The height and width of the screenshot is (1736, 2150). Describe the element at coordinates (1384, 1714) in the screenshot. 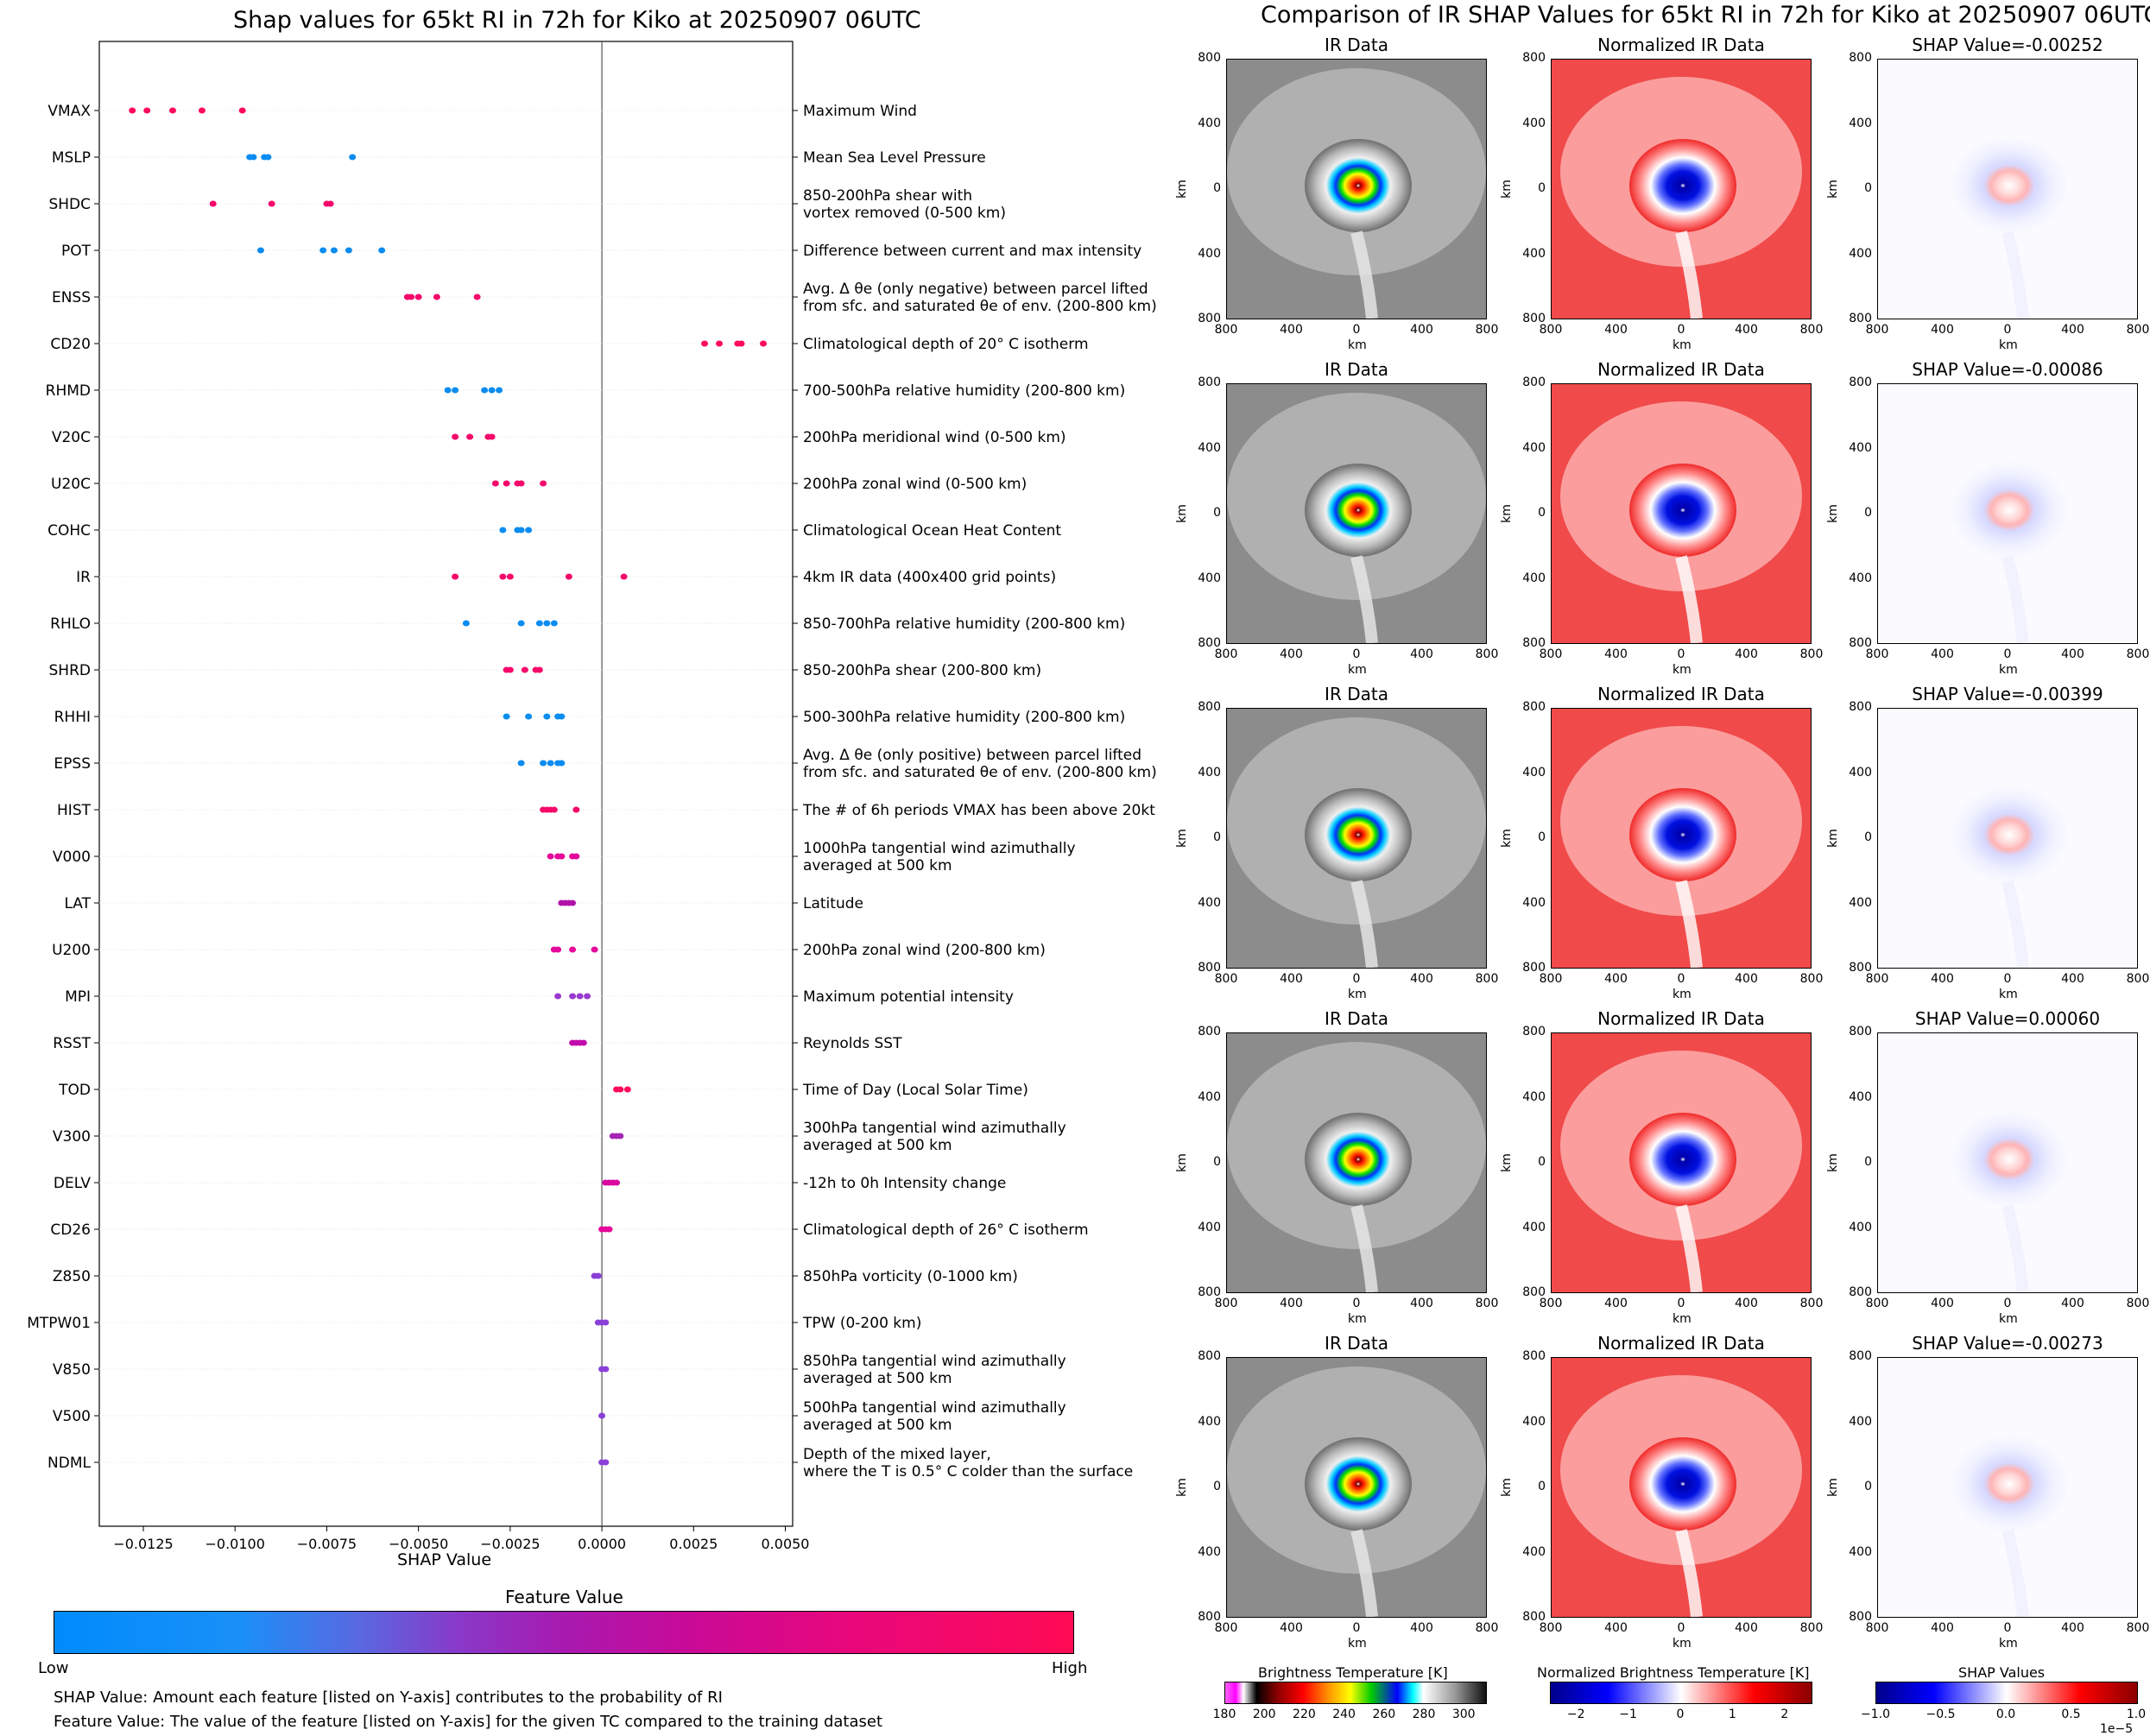

I see `colorbar-tick-label: 260` at that location.